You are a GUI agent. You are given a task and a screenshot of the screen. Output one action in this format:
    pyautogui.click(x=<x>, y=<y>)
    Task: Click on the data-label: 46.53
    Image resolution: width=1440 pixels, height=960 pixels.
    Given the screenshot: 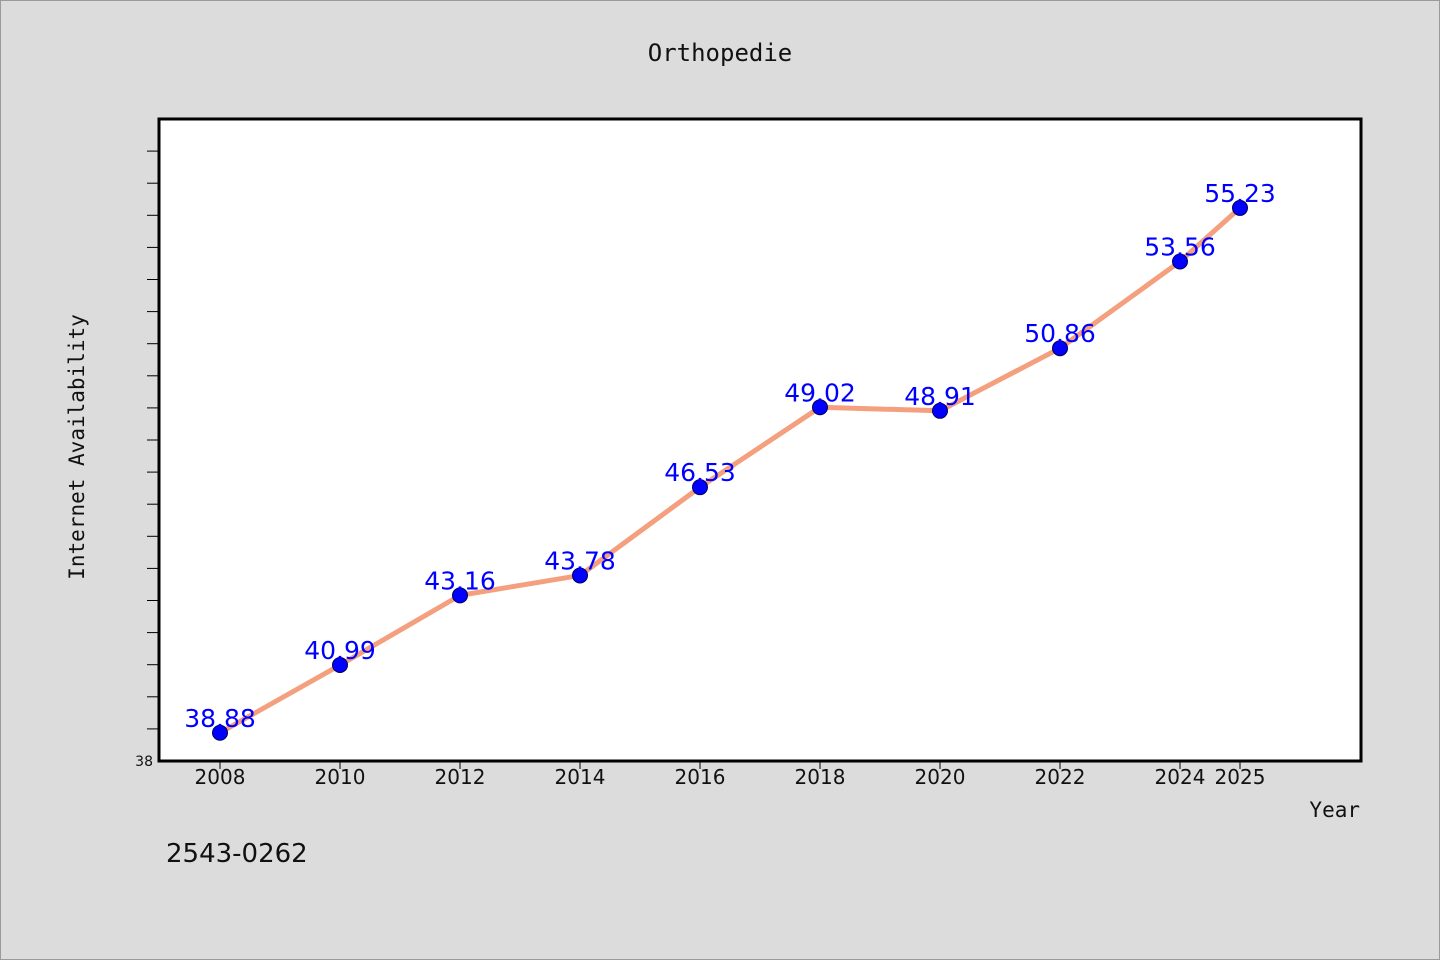 What is the action you would take?
    pyautogui.click(x=700, y=472)
    